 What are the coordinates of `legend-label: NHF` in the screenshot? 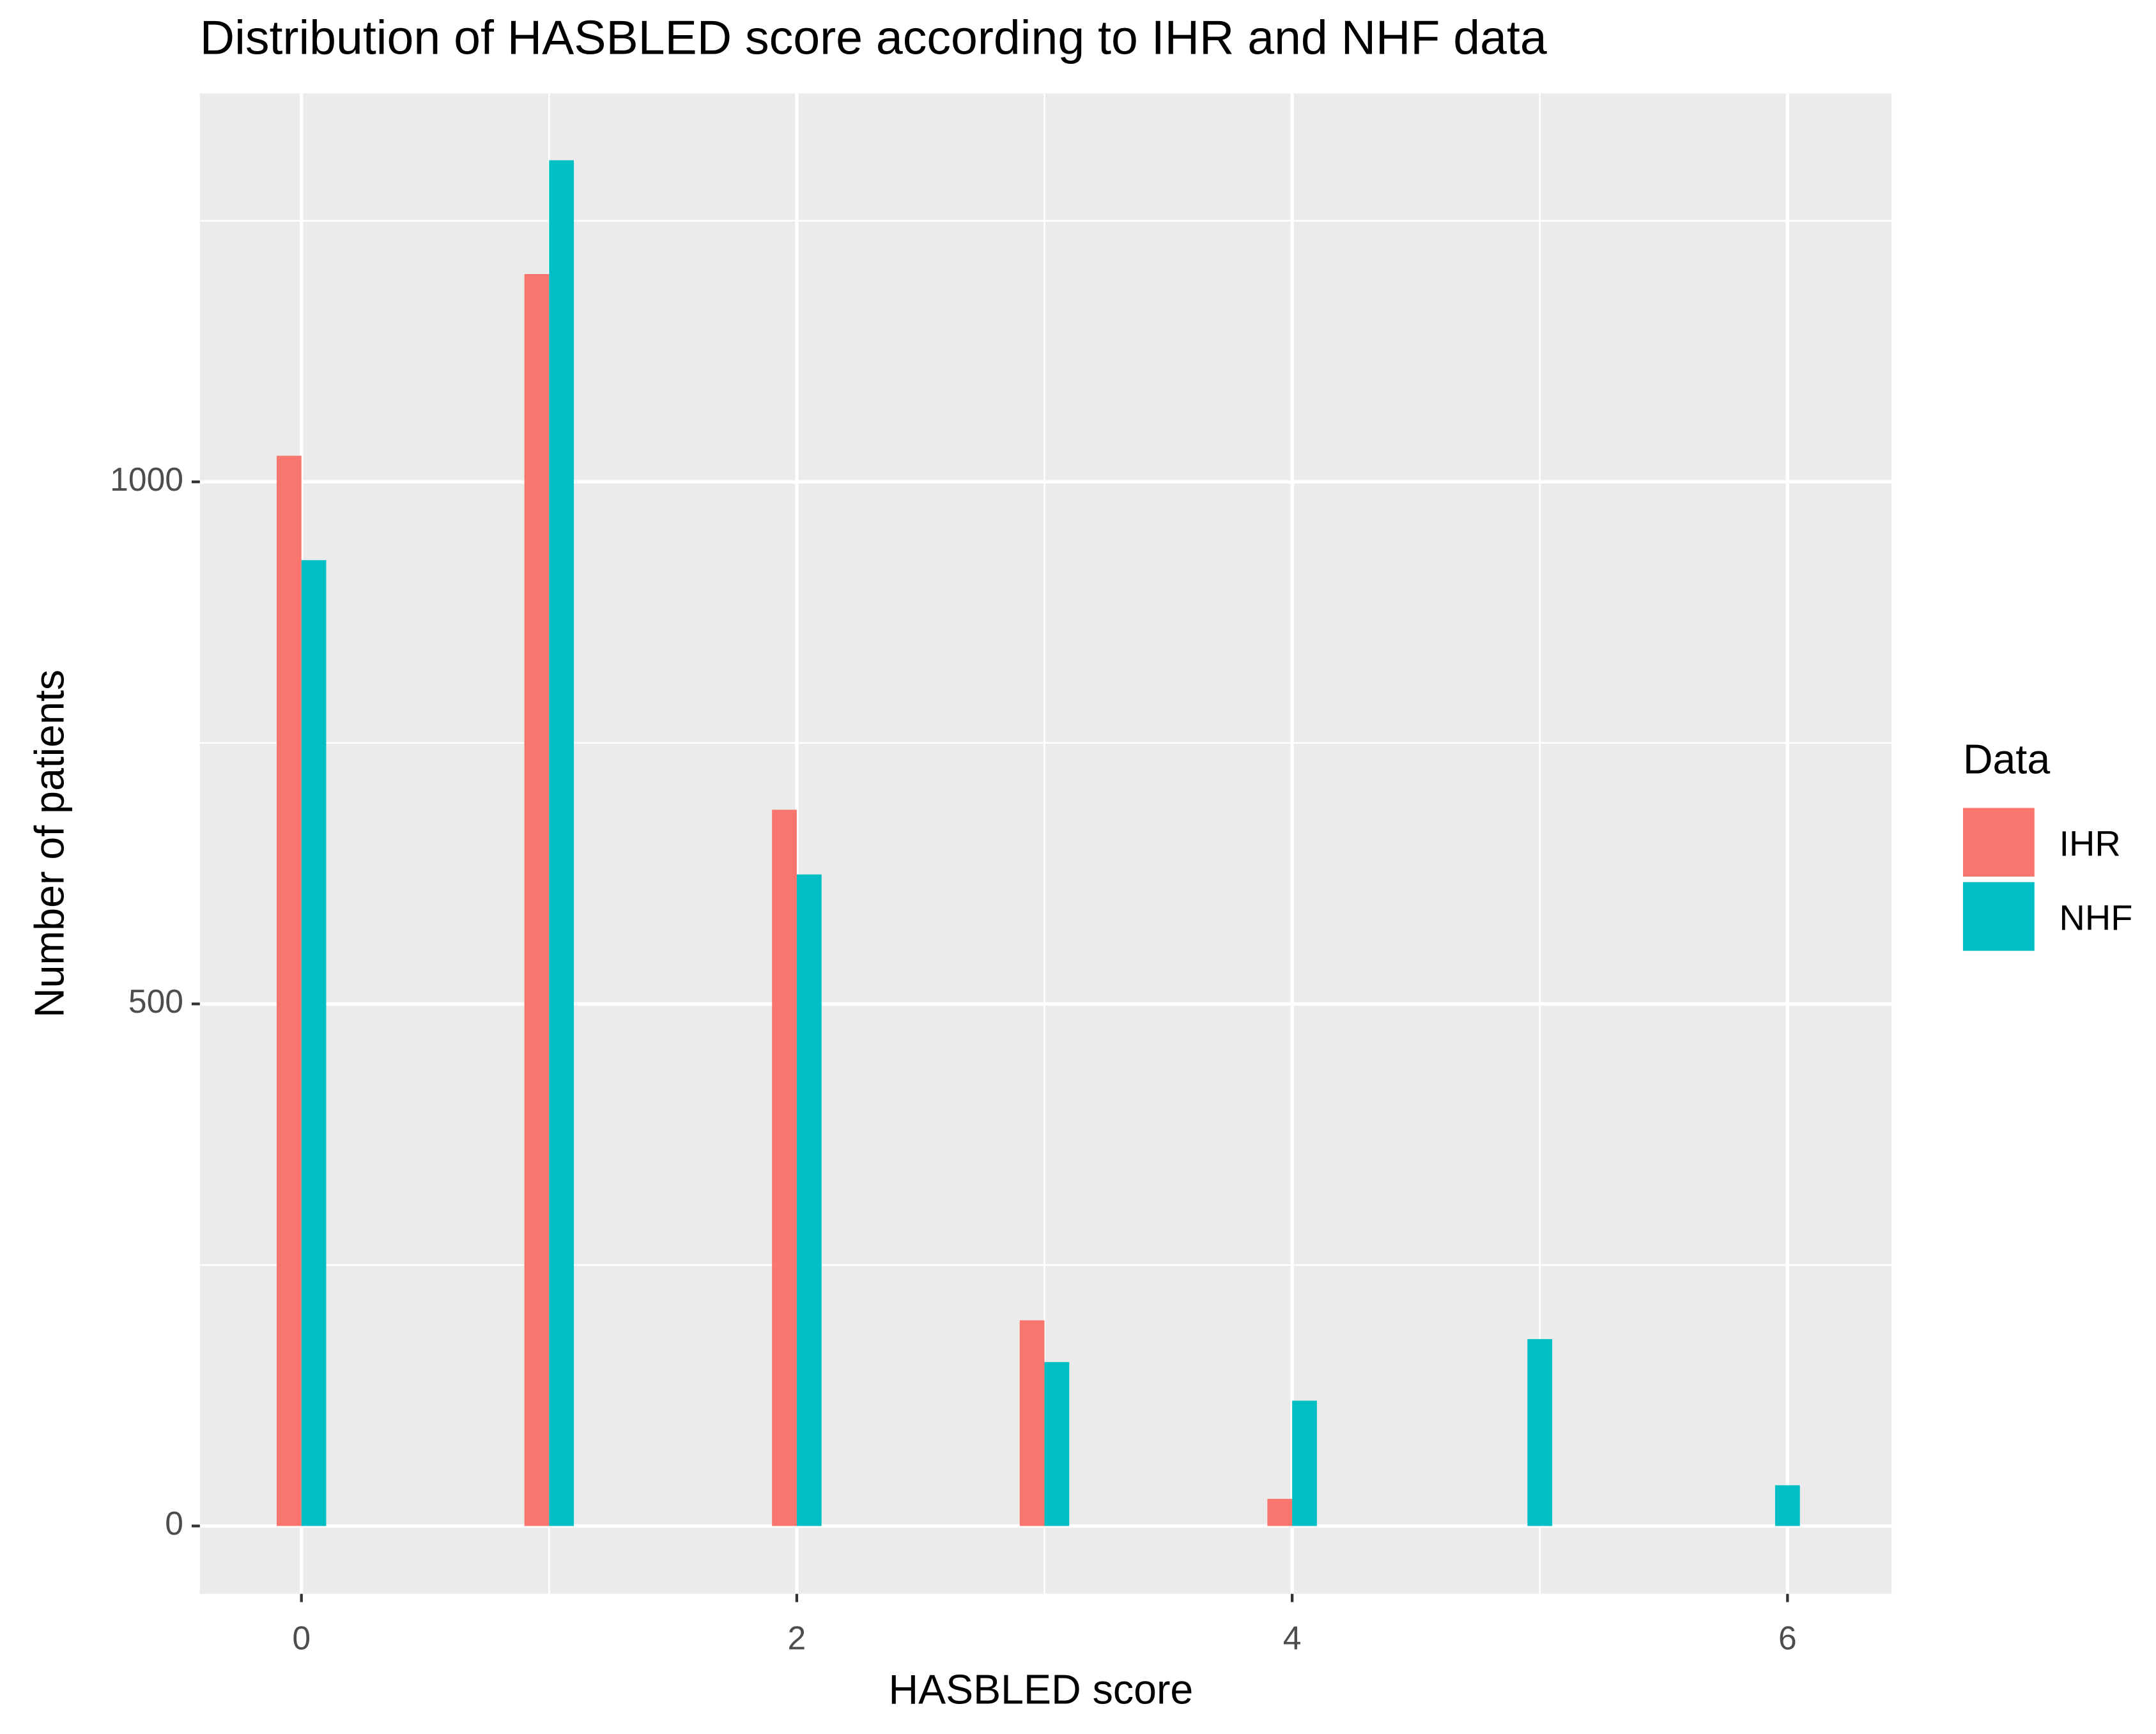 It's located at (2095, 918).